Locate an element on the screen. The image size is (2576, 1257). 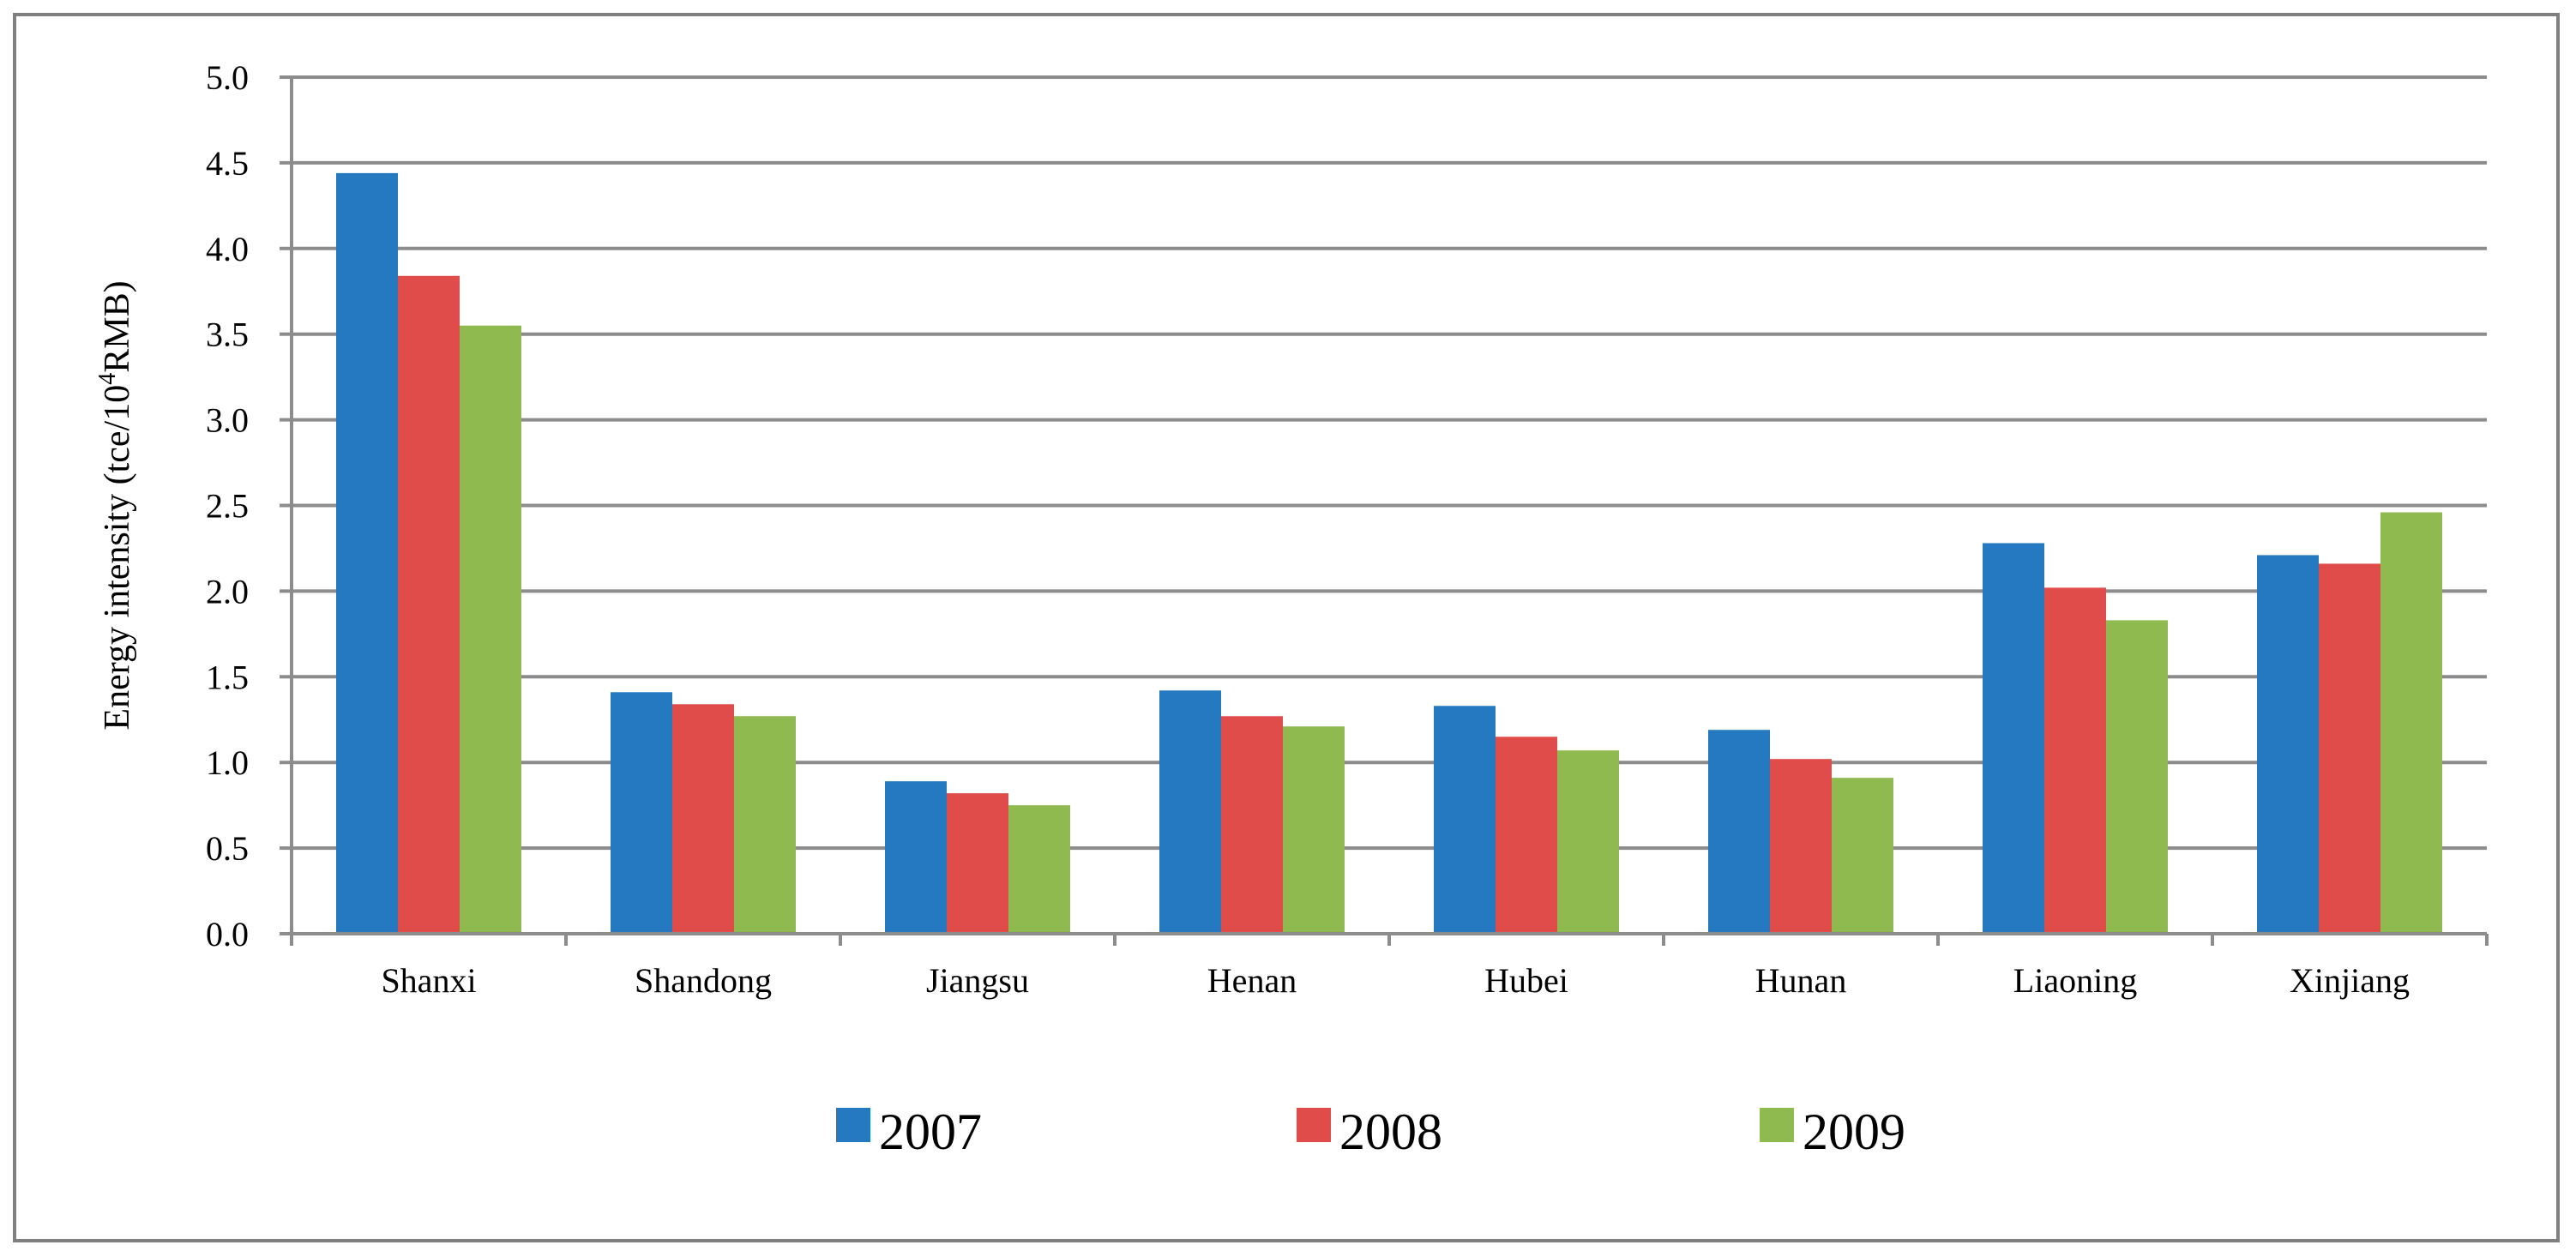
bar-jiangsu-2008 is located at coordinates (977, 863).